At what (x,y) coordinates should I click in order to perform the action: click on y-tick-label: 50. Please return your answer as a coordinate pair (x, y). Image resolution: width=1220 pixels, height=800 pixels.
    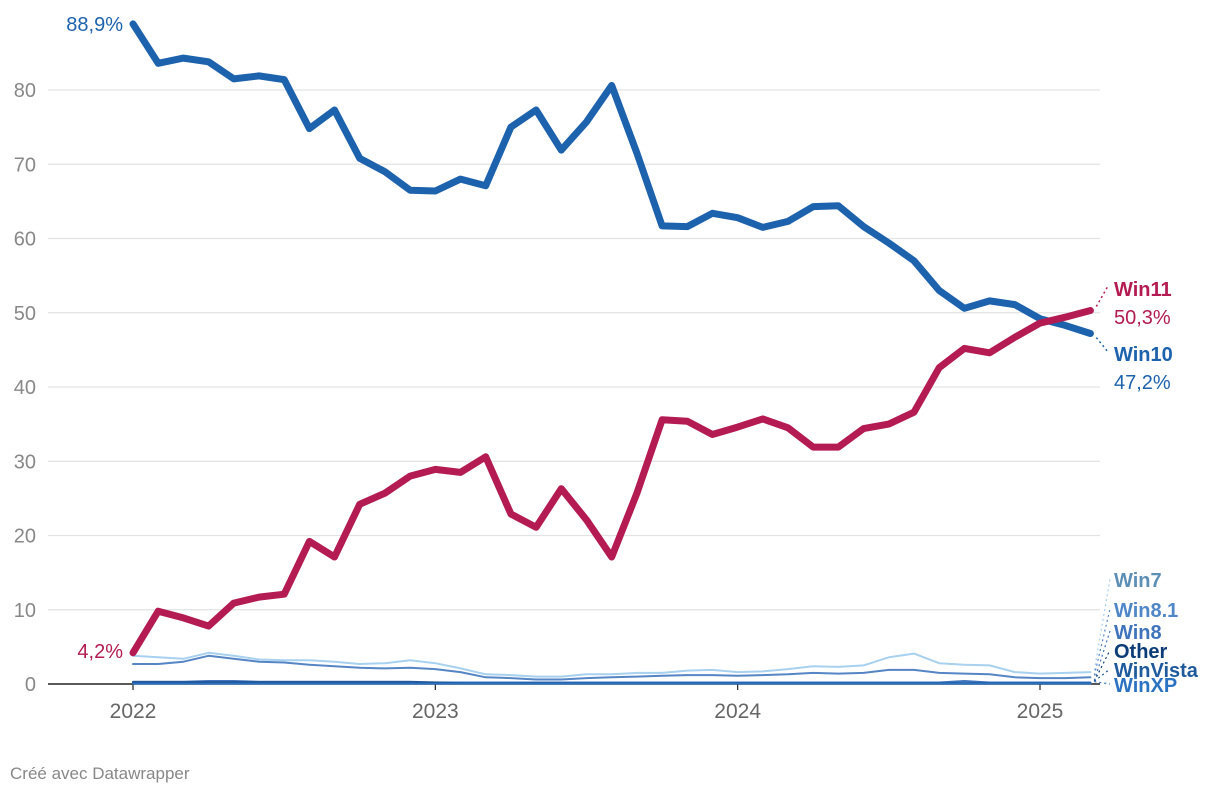
    Looking at the image, I should click on (25, 314).